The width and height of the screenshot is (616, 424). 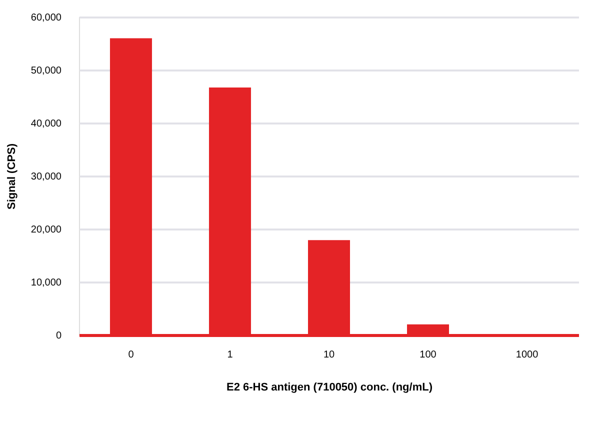 I want to click on x-tick-label: 100, so click(x=428, y=355).